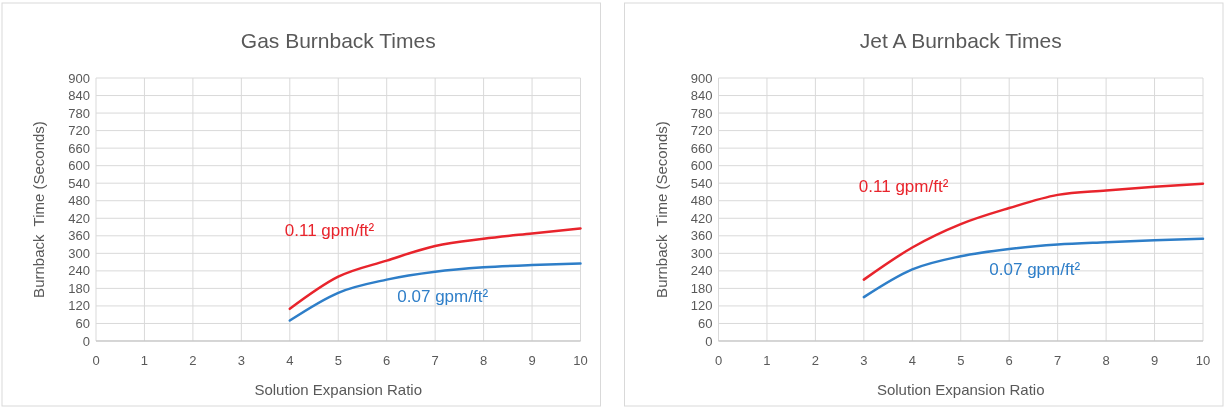  What do you see at coordinates (338, 40) in the screenshot?
I see `chart-title: Gas Burnback Times` at bounding box center [338, 40].